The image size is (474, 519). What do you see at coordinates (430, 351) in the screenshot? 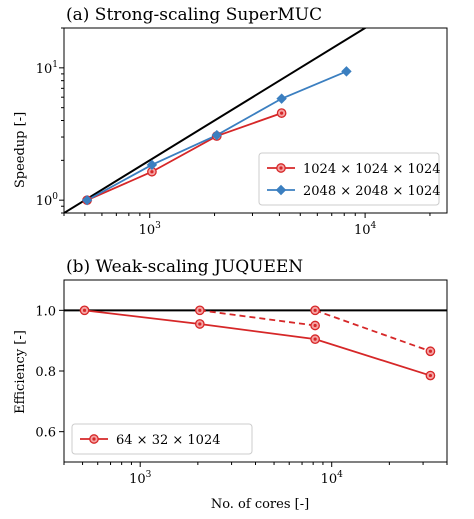
I see `data-point-b-2-1-dot` at bounding box center [430, 351].